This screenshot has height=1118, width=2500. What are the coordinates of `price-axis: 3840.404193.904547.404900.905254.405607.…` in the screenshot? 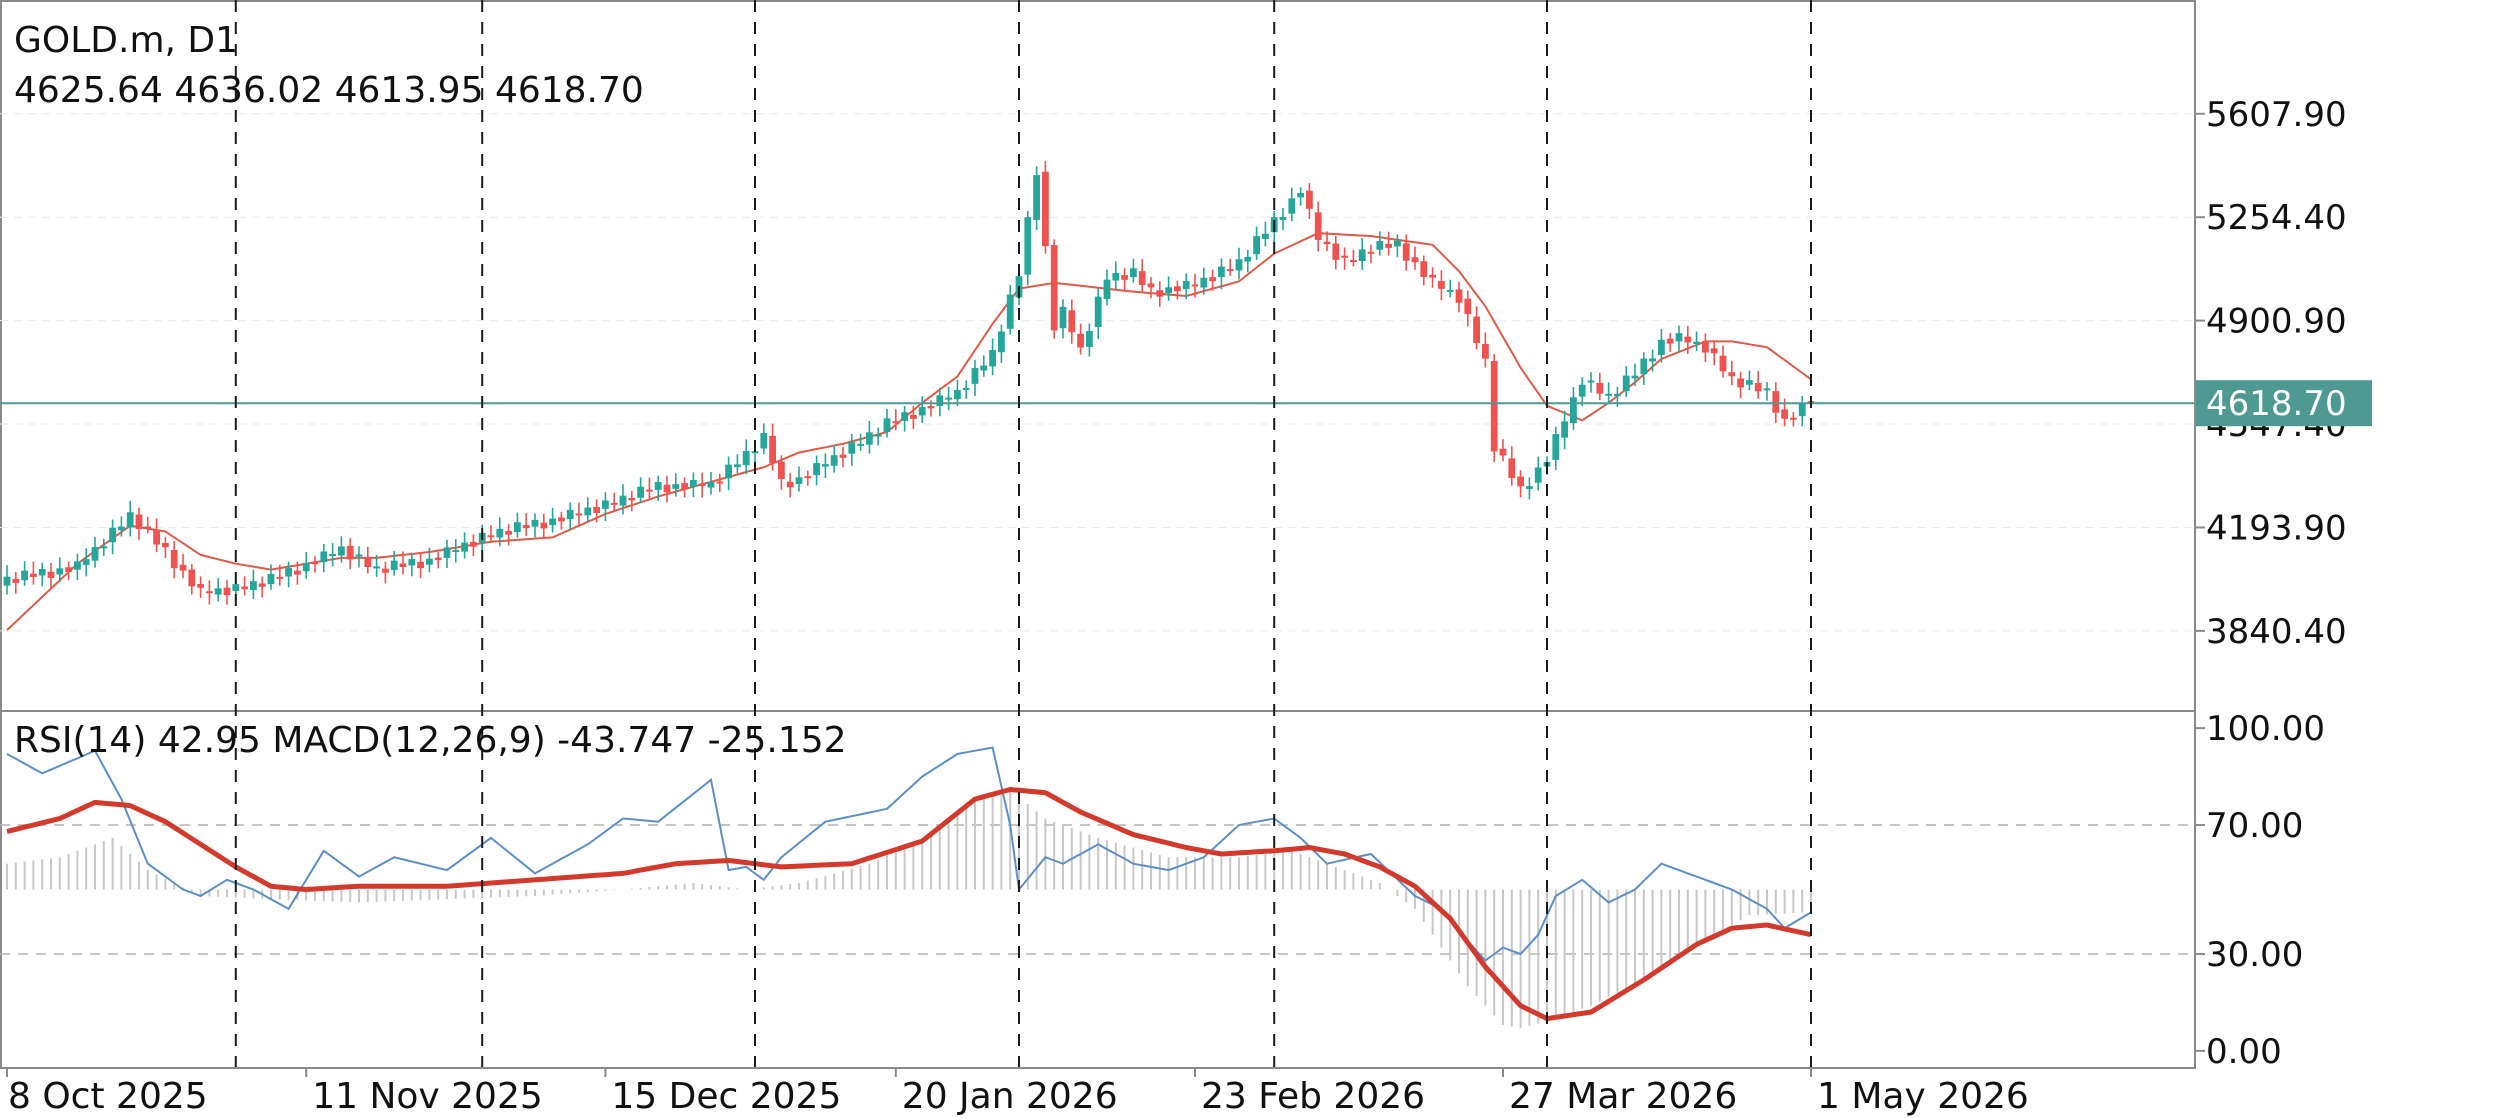 It's located at (2271, 373).